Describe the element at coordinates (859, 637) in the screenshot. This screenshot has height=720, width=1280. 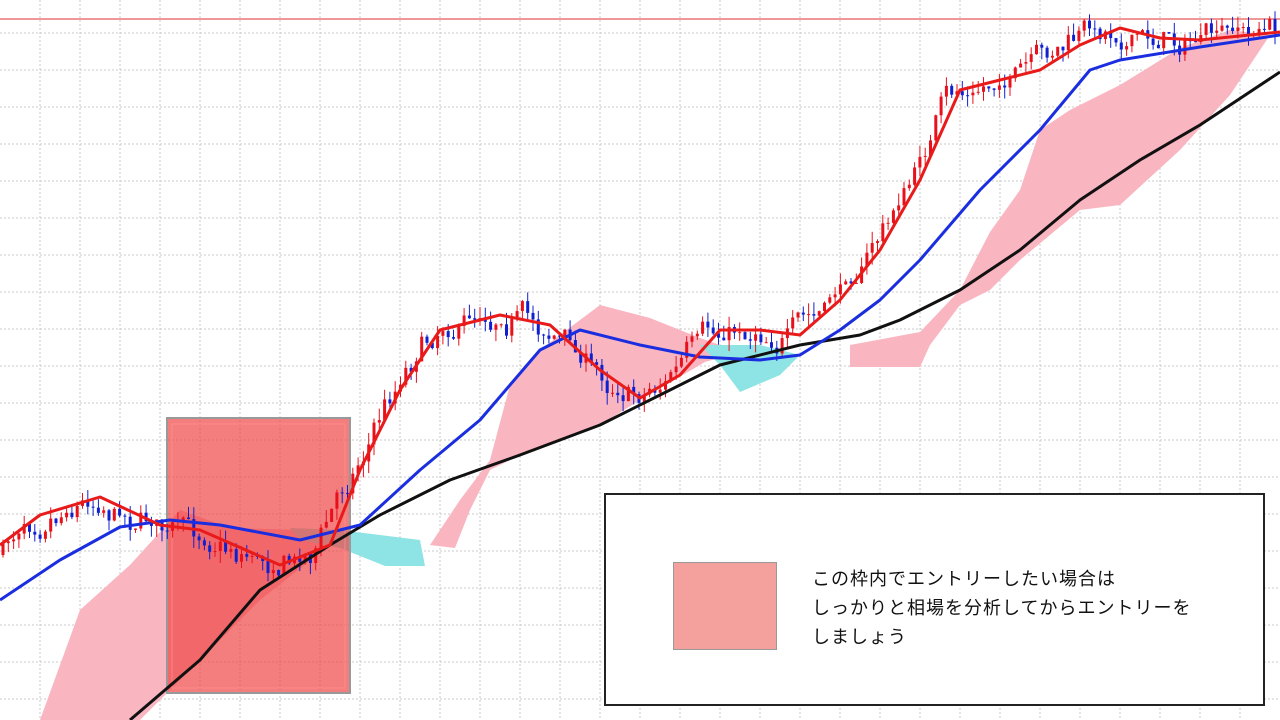
I see `annotation-line: しましょう` at that location.